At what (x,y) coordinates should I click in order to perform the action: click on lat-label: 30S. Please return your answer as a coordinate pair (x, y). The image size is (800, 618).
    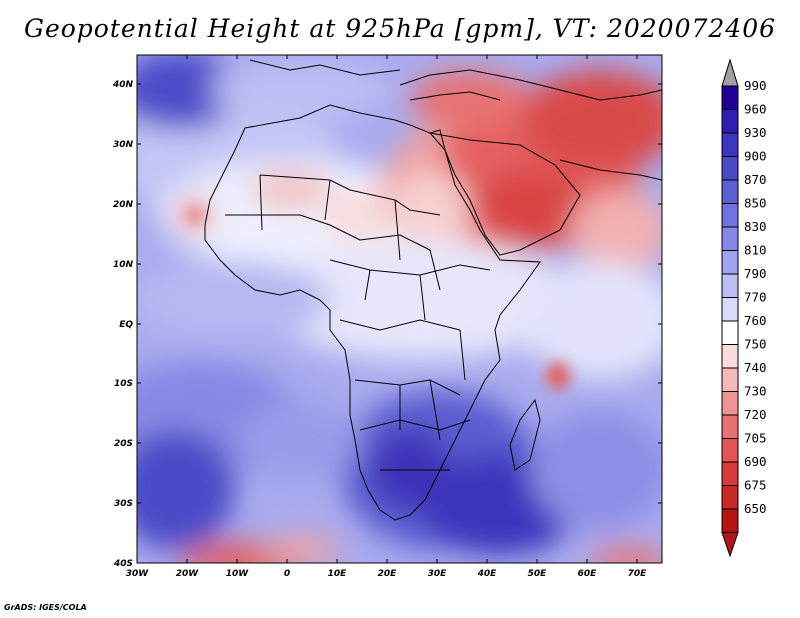
    Looking at the image, I should click on (123, 504).